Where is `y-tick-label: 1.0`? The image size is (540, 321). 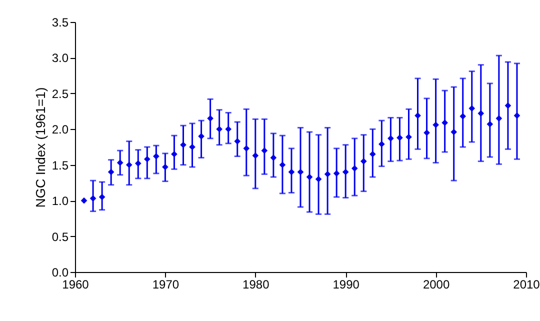 y-tick-label: 1.0 is located at coordinates (60, 201).